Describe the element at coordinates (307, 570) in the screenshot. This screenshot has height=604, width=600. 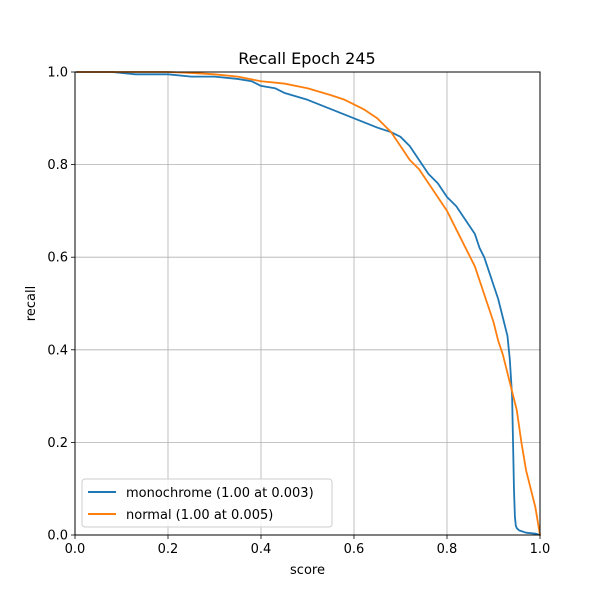
I see `x-axis-label: score` at that location.